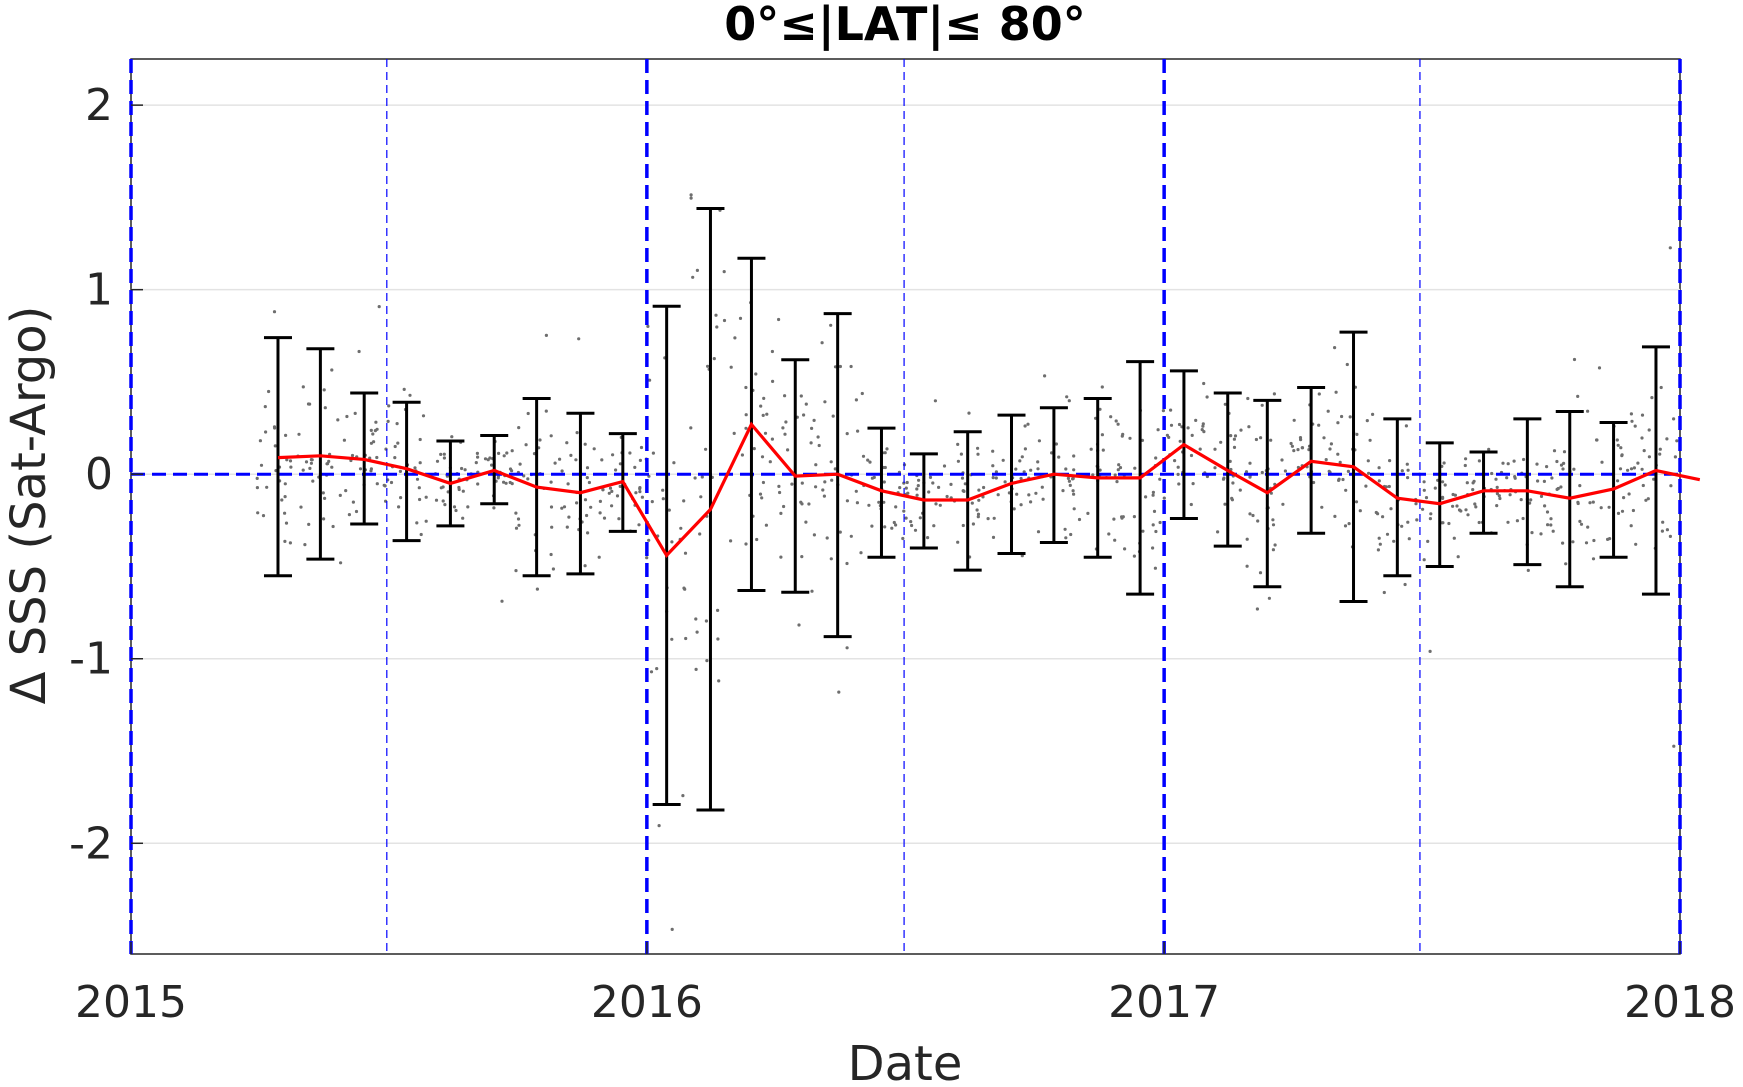 The image size is (1743, 1087). I want to click on x-tick-label: 2018, so click(1680, 1002).